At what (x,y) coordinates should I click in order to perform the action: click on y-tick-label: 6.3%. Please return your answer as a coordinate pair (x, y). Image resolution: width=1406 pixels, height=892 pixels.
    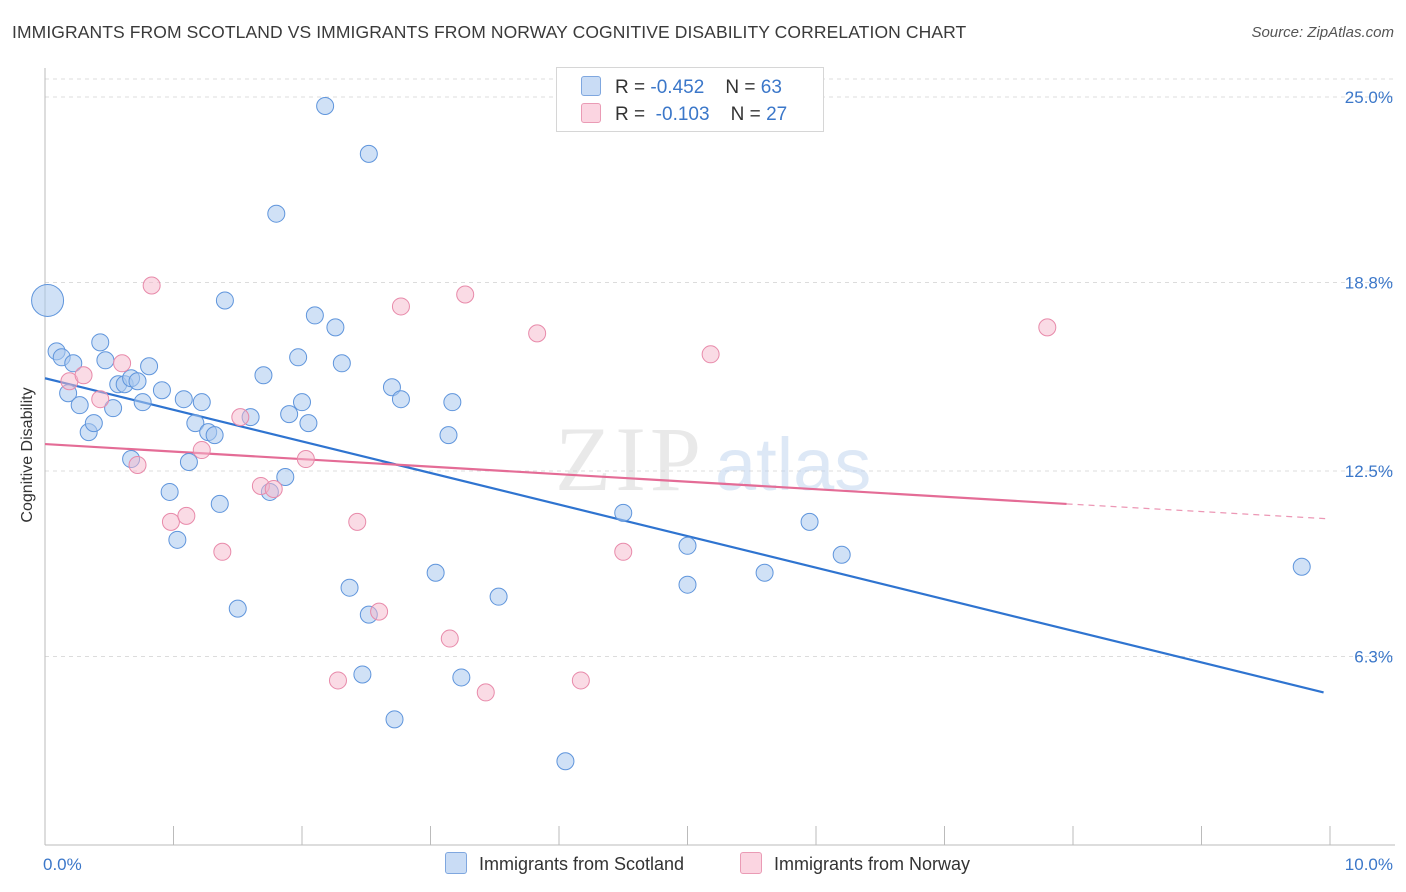
    Looking at the image, I should click on (1373, 657).